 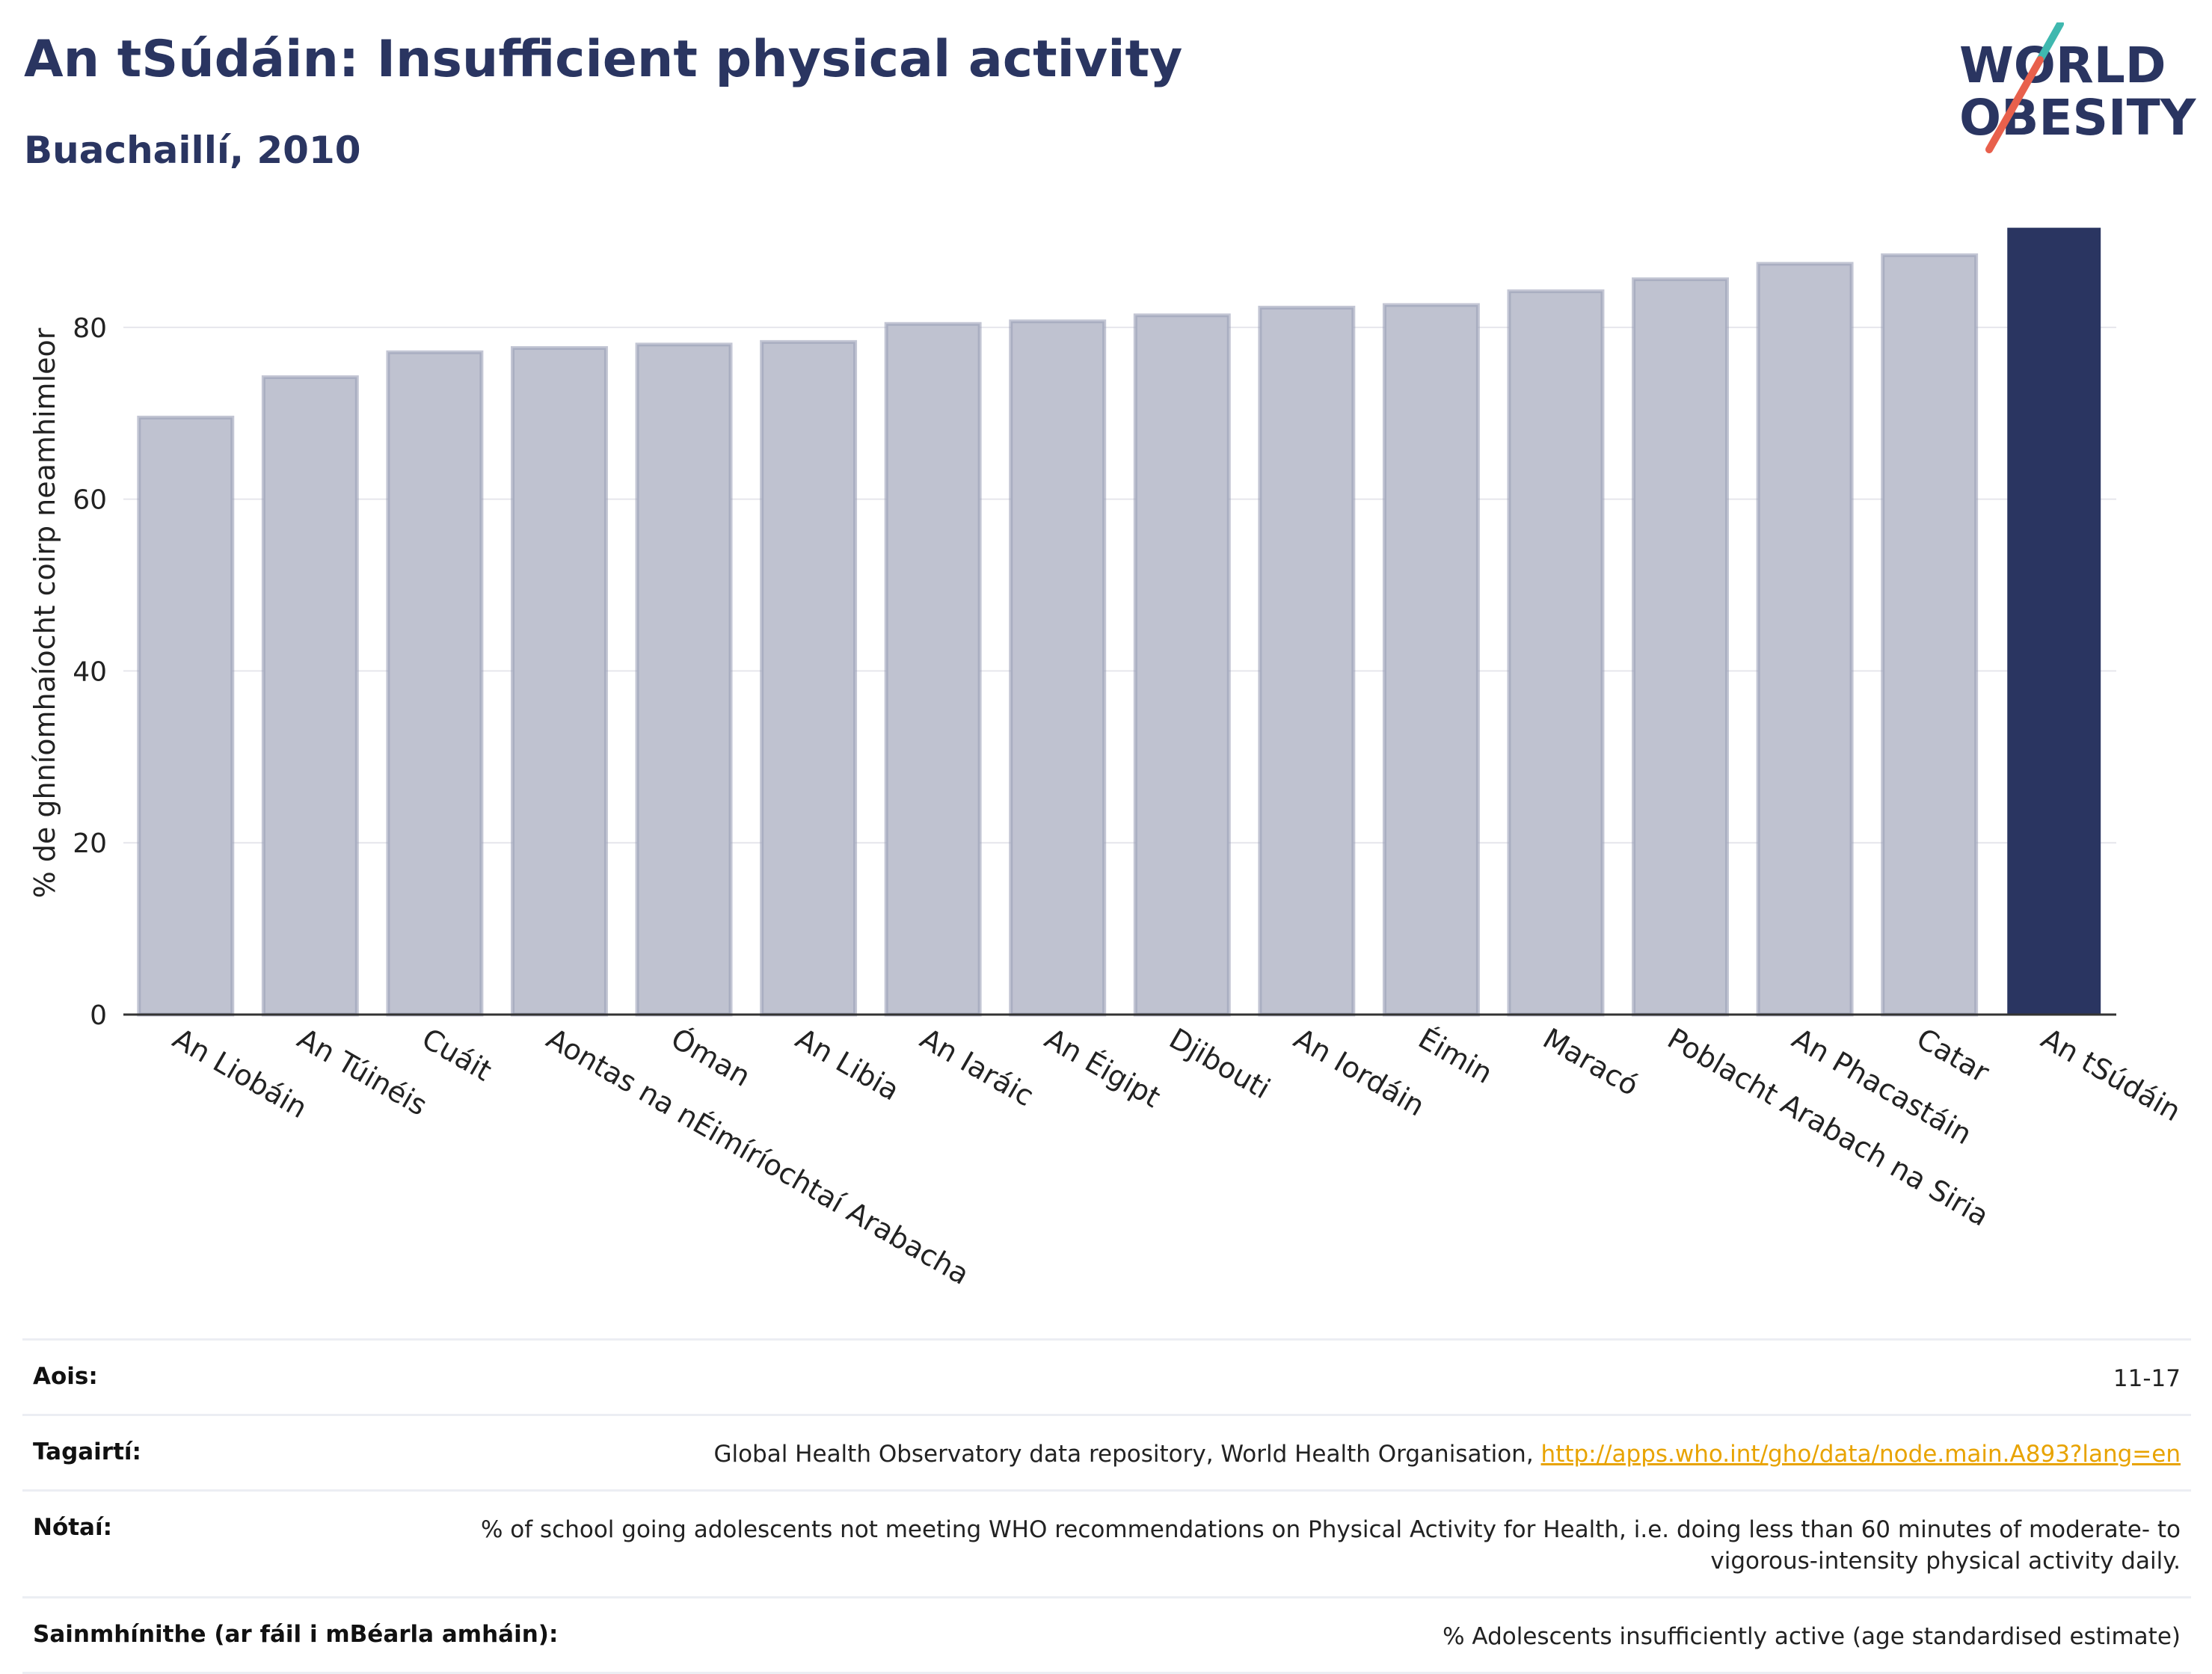 What do you see at coordinates (1455, 1056) in the screenshot?
I see `x-tick-label: Éimin` at bounding box center [1455, 1056].